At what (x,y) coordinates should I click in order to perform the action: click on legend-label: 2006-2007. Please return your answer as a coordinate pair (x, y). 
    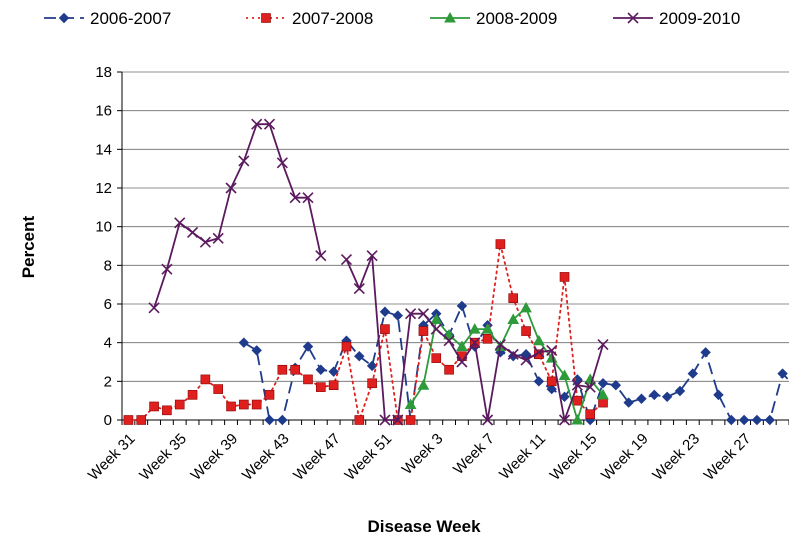
    Looking at the image, I should click on (130, 18).